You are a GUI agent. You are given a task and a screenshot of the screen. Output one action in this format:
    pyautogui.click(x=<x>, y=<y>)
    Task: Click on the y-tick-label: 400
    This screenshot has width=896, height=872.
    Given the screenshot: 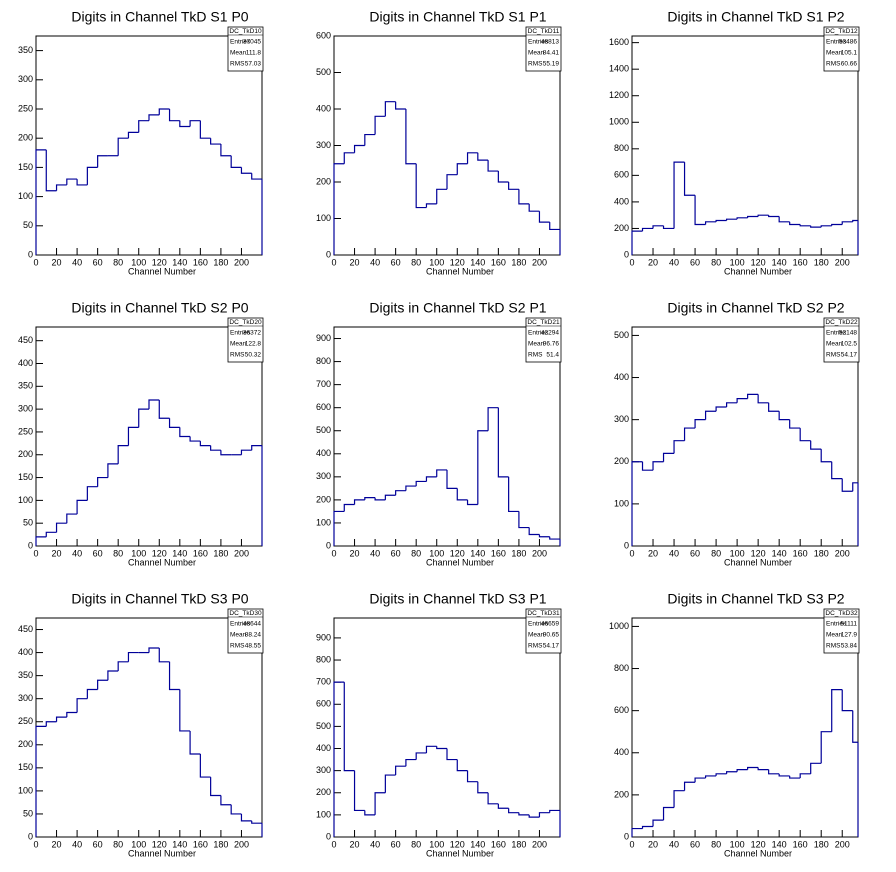 What is the action you would take?
    pyautogui.click(x=621, y=201)
    